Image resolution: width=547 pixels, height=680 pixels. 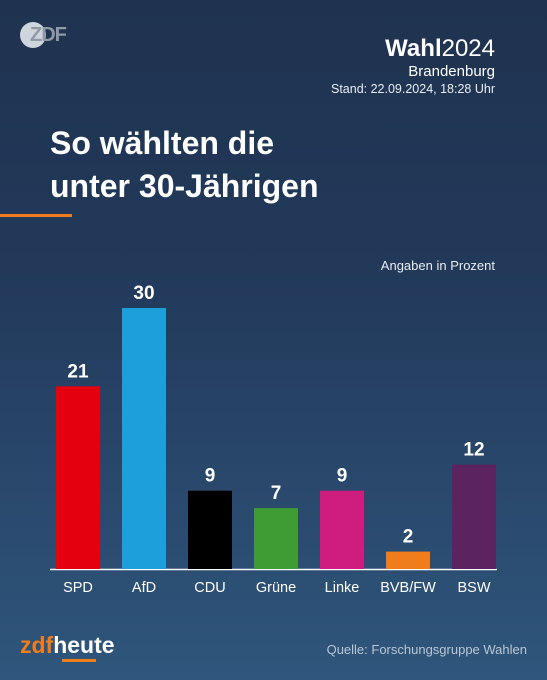 I want to click on bar-value-label: 7, so click(x=276, y=493).